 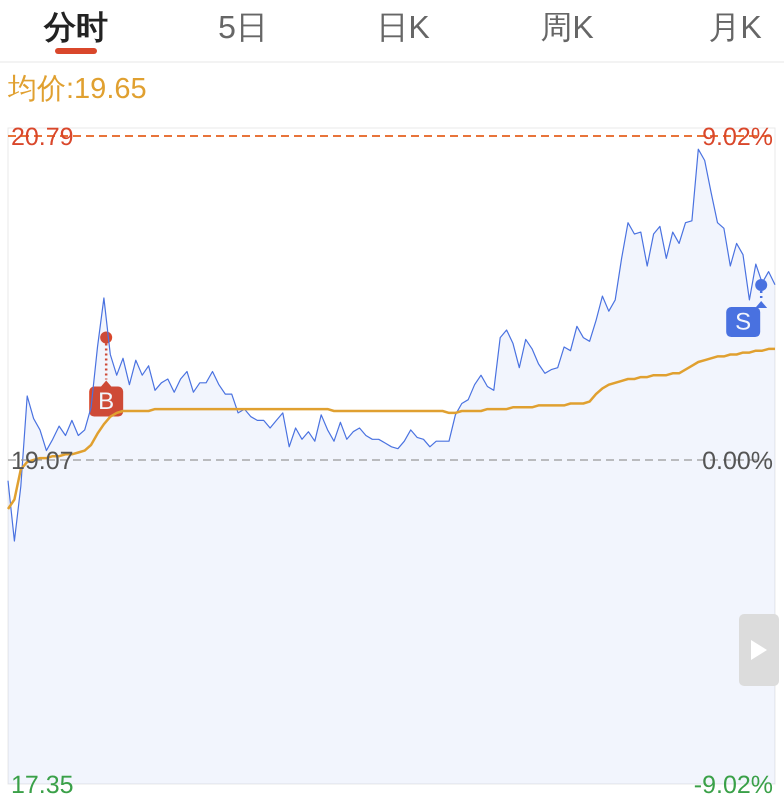 What do you see at coordinates (243, 27) in the screenshot?
I see `text: 5日` at bounding box center [243, 27].